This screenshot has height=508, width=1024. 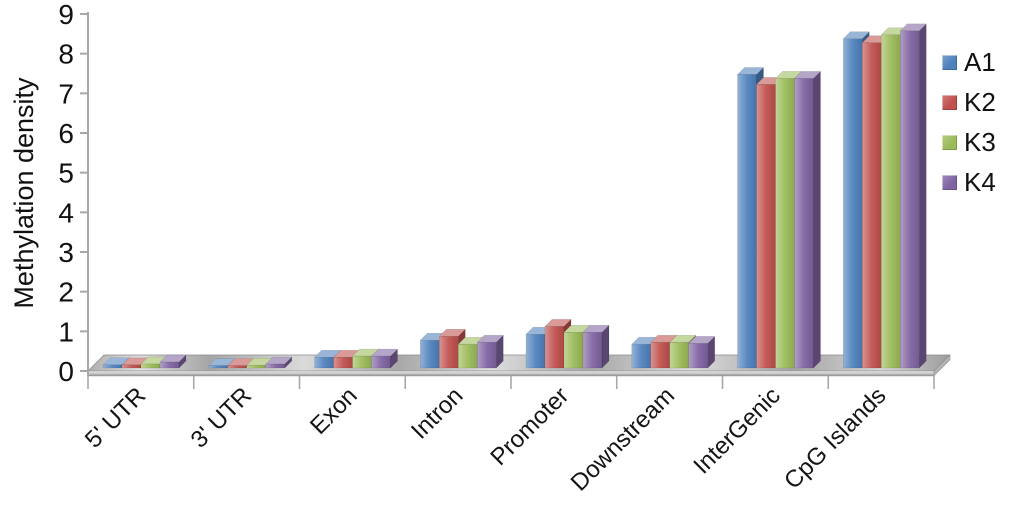 What do you see at coordinates (807, 219) in the screenshot?
I see `bar-InterGenic-K4` at bounding box center [807, 219].